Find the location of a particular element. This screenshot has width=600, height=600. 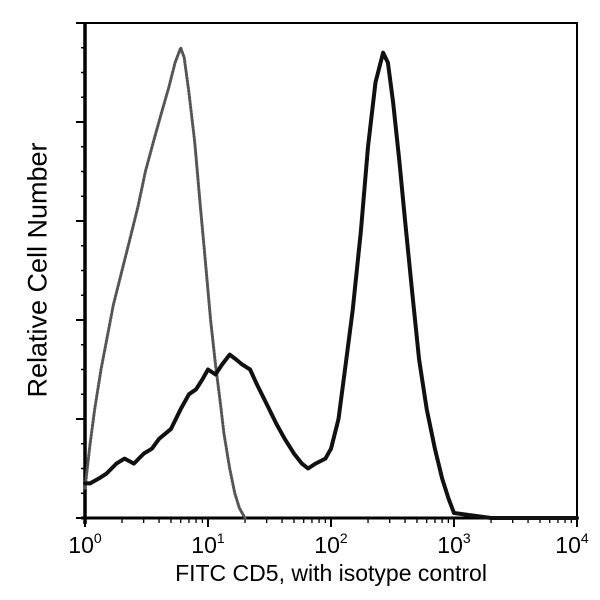

x-axis-label: FITC CD5, with isotype control is located at coordinates (331, 573).